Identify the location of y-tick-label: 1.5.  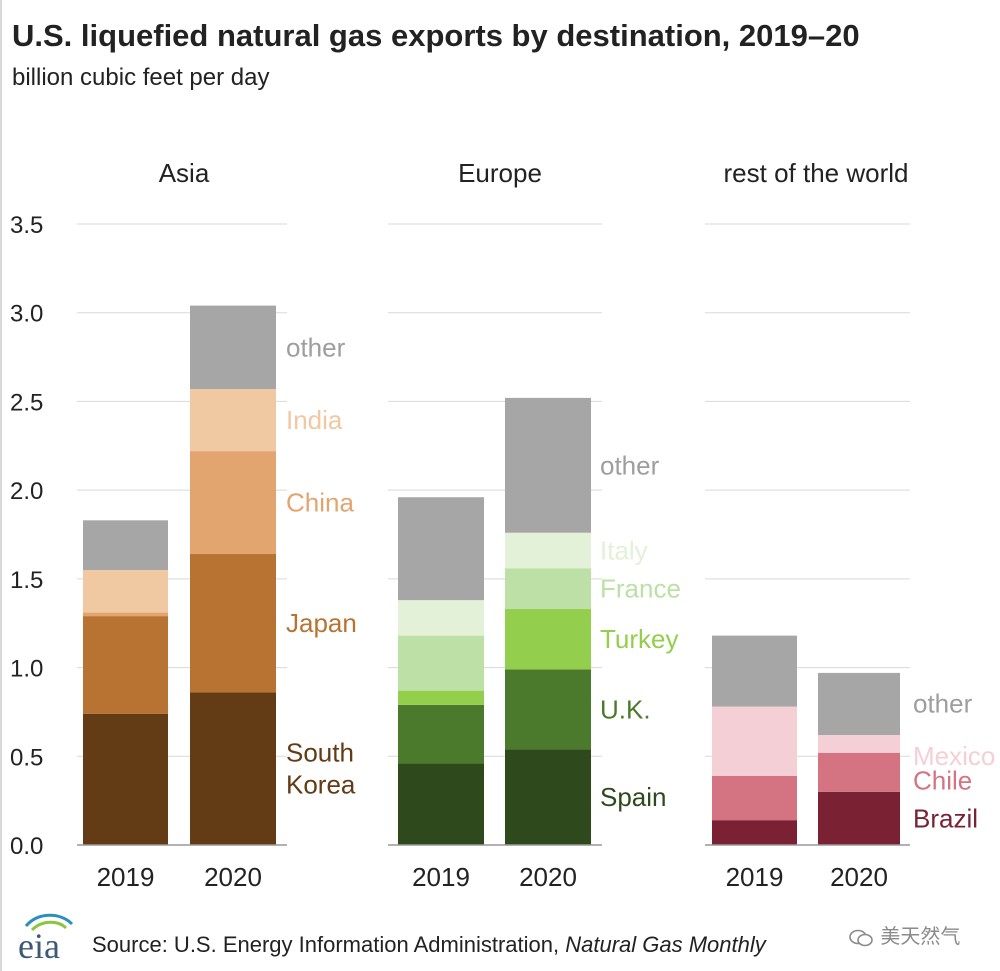
(26, 580).